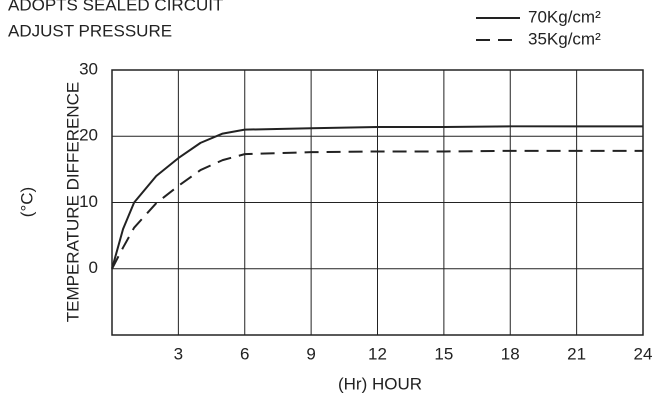 The width and height of the screenshot is (655, 408). What do you see at coordinates (380, 383) in the screenshot?
I see `x-axis-label: (Hr) HOUR` at bounding box center [380, 383].